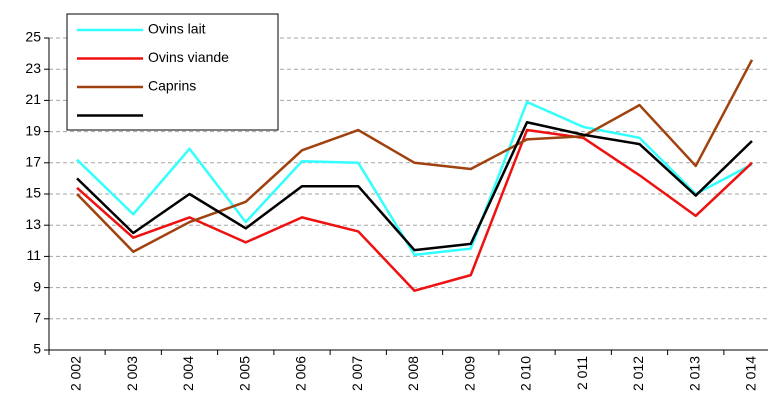 The height and width of the screenshot is (407, 774). What do you see at coordinates (357, 373) in the screenshot?
I see `x-tick-label: 2 007` at bounding box center [357, 373].